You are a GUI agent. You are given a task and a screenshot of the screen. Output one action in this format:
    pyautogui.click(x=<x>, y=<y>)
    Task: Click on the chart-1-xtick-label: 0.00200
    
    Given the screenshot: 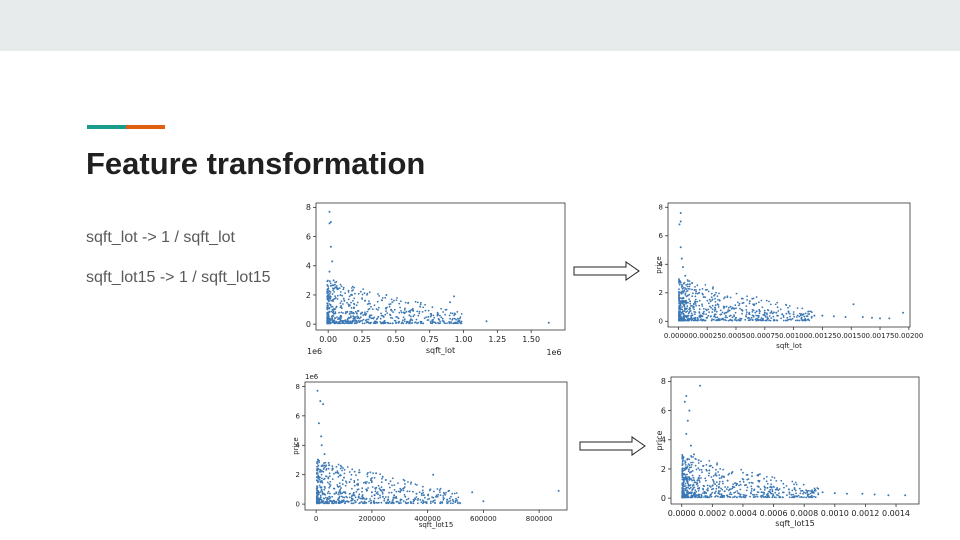 What is the action you would take?
    pyautogui.click(x=908, y=336)
    